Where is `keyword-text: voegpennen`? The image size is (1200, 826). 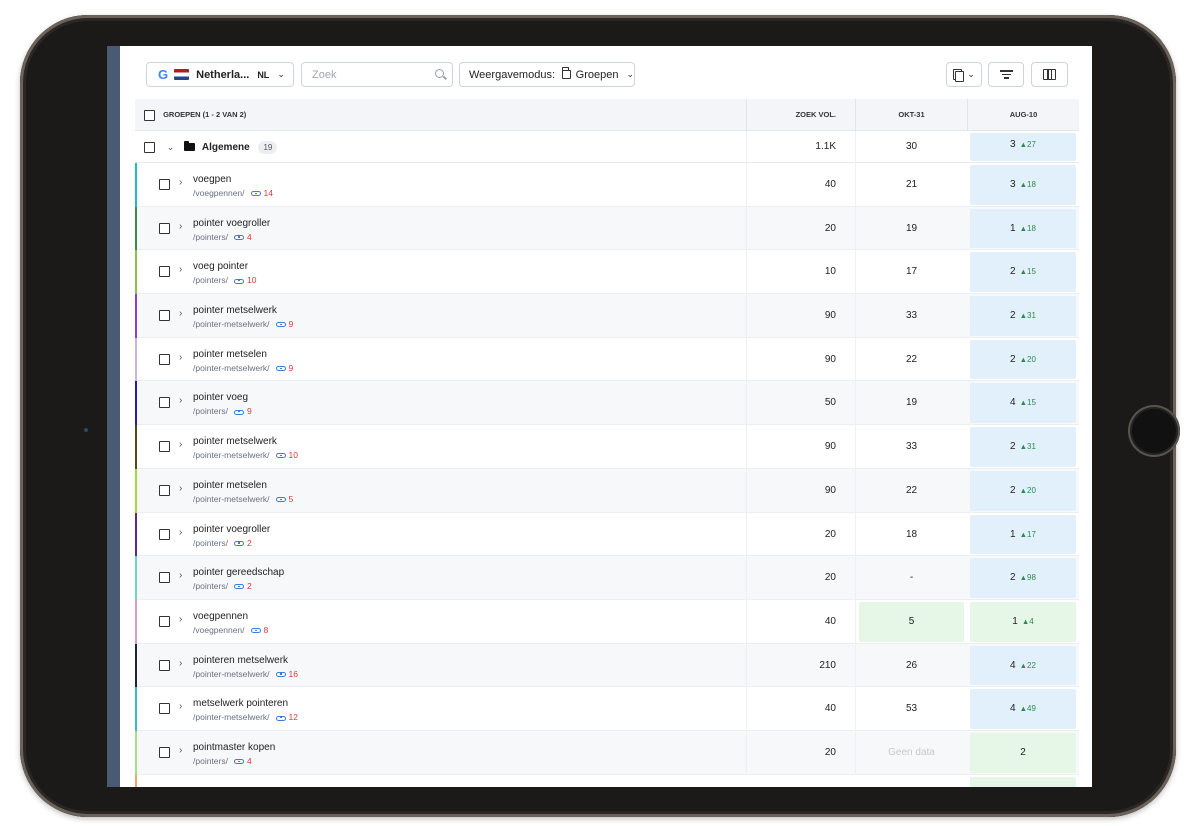
keyword-text: voegpennen is located at coordinates (221, 616).